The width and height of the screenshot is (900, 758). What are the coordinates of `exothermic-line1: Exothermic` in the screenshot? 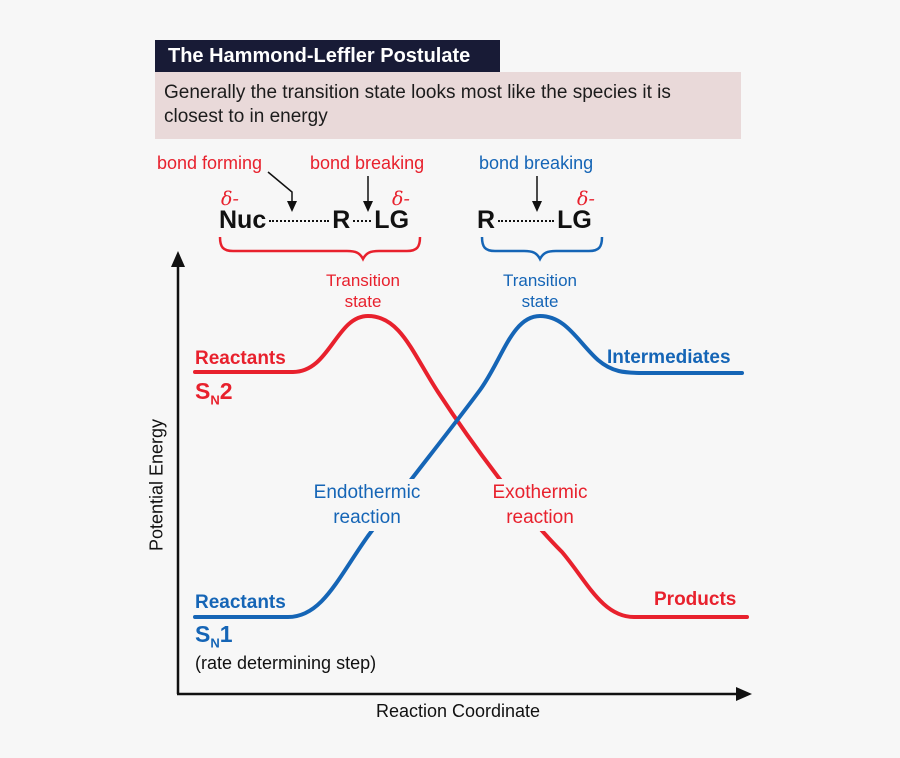 It's located at (540, 492).